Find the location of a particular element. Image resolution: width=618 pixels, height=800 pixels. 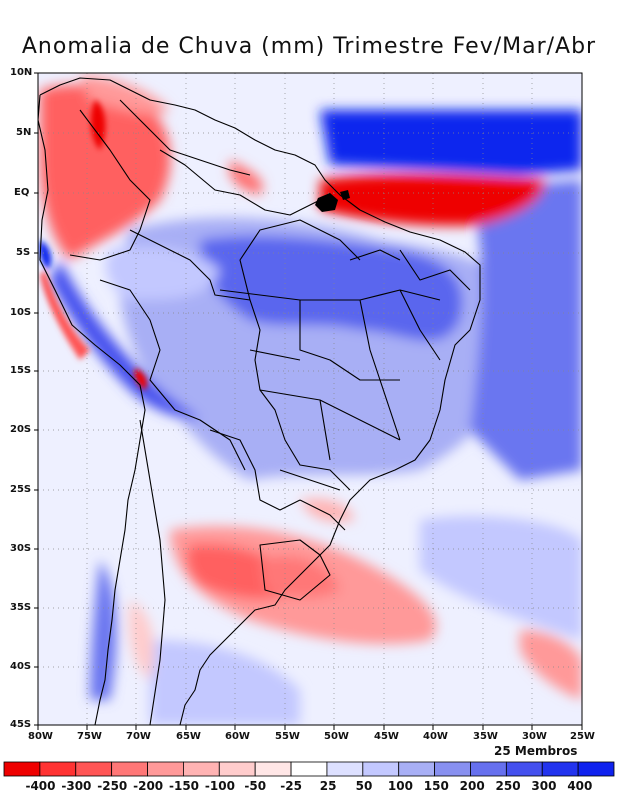

lat-label-40s: 40S is located at coordinates (21, 666).